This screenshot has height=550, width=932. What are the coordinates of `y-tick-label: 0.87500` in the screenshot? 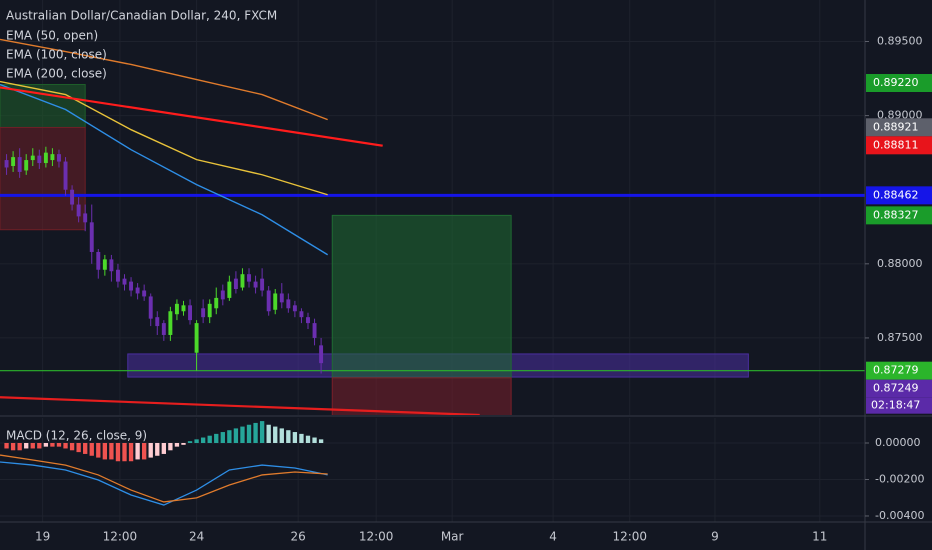 It's located at (900, 337).